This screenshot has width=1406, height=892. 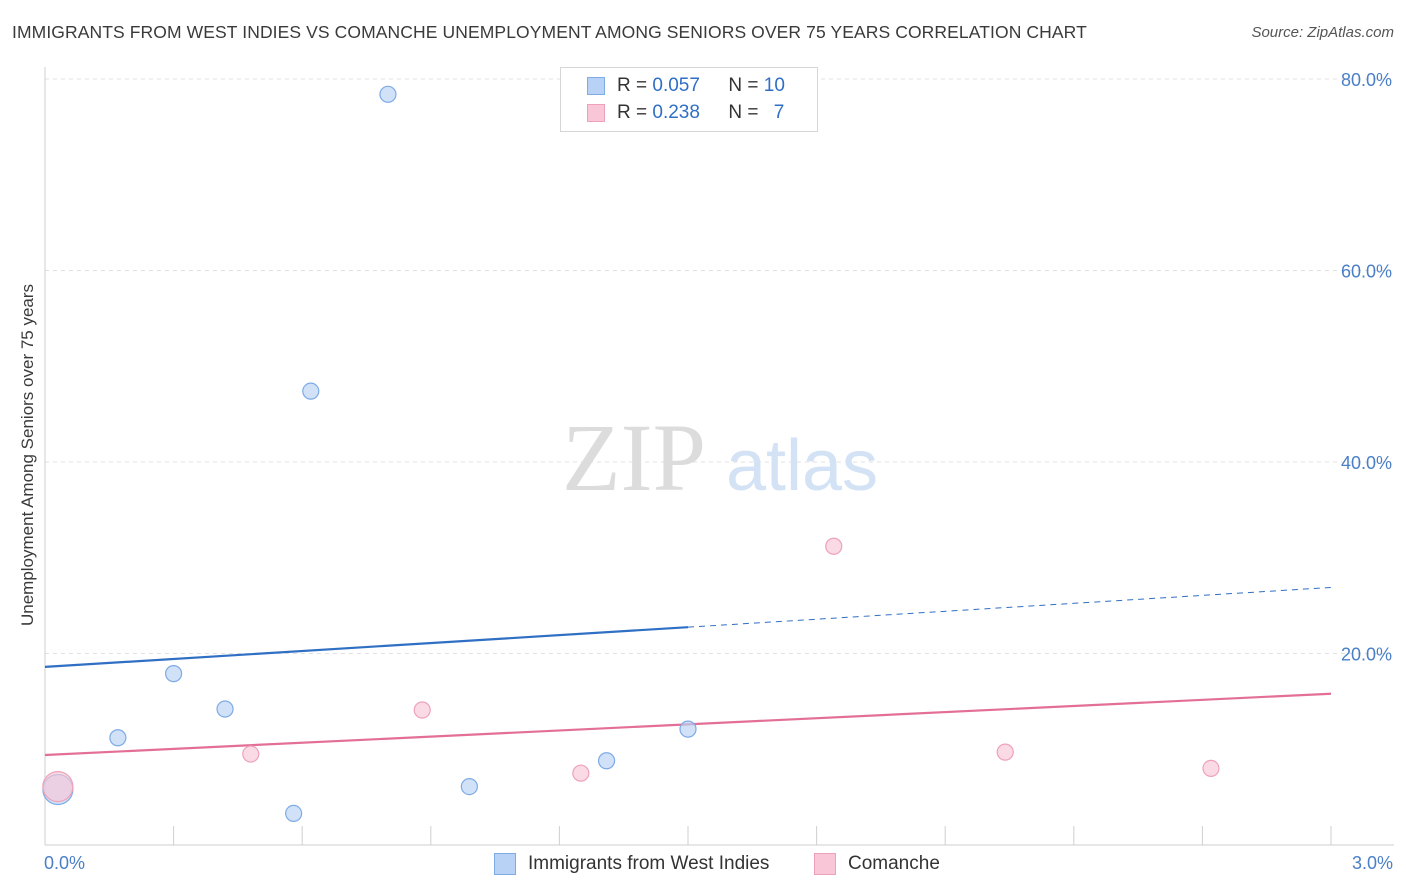 I want to click on legend-item-west-indies: Immigrants from West Indies, so click(x=631, y=864).